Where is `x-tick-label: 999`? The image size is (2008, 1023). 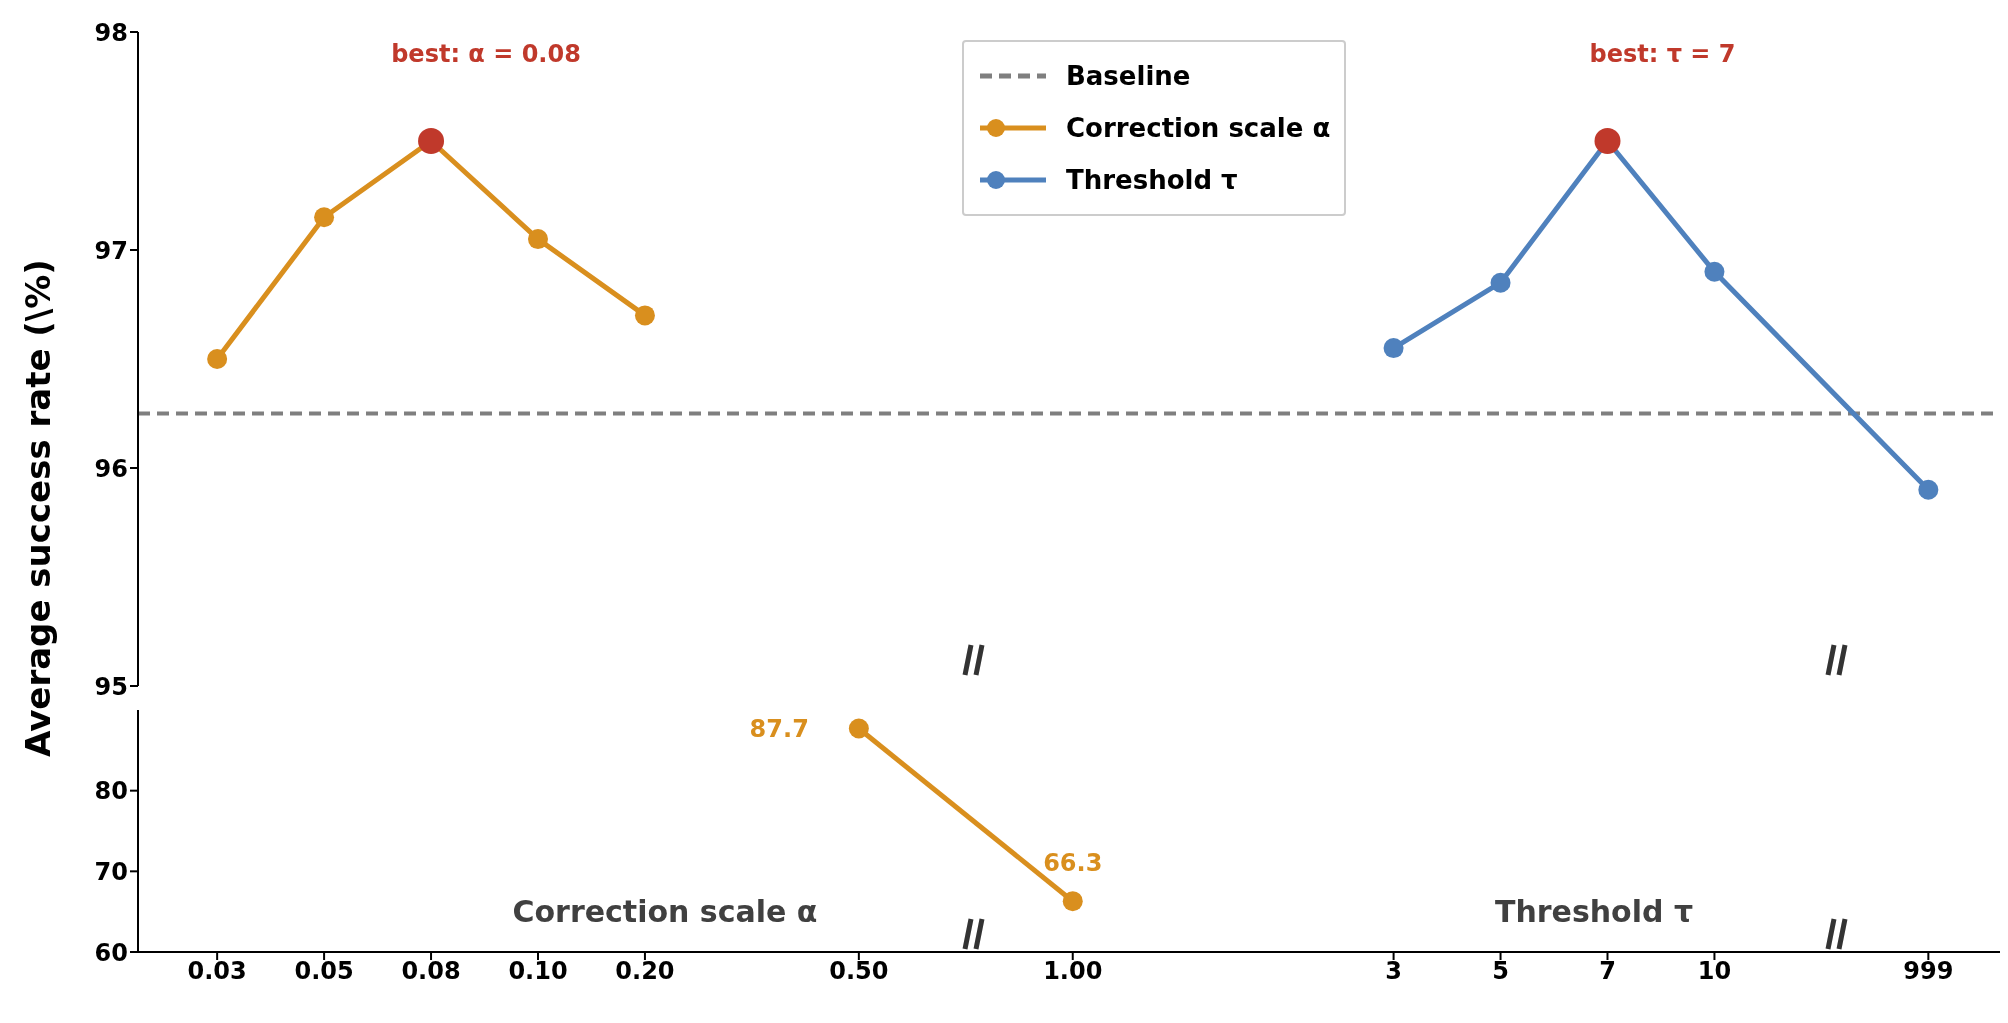 x-tick-label: 999 is located at coordinates (1928, 971).